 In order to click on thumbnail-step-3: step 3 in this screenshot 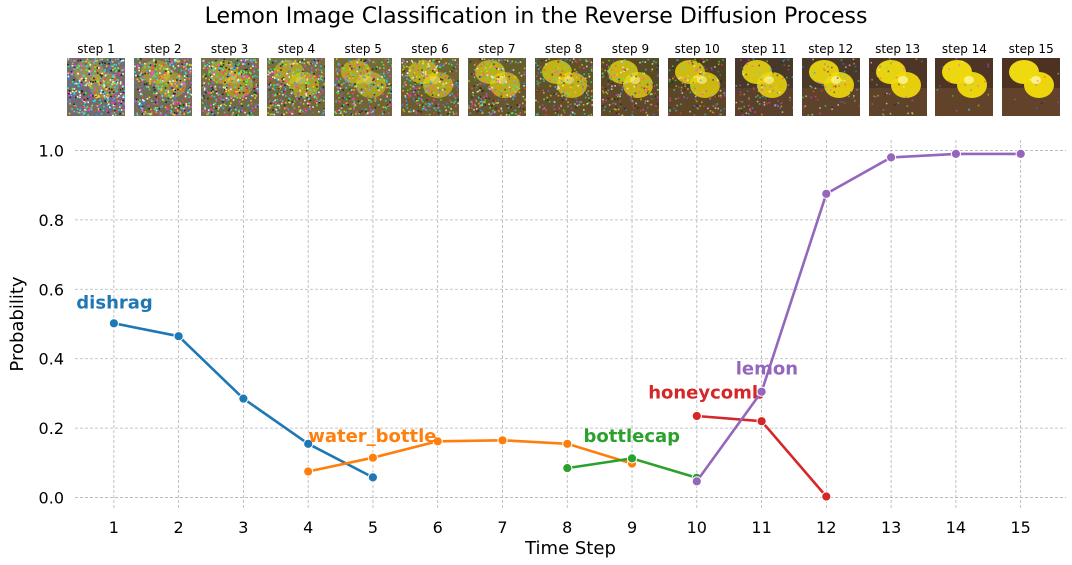, I will do `click(229, 79)`.